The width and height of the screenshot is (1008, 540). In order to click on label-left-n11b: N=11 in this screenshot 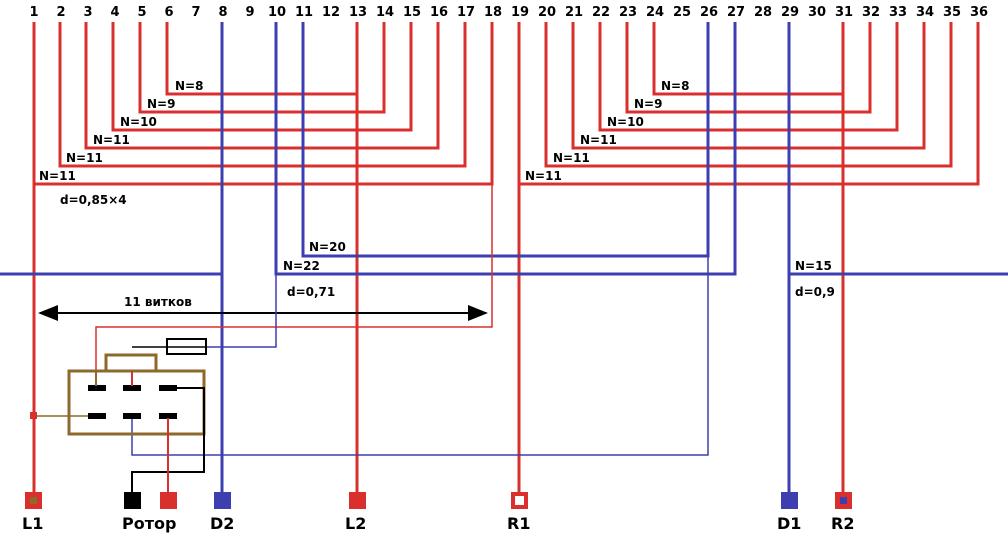, I will do `click(84, 158)`.